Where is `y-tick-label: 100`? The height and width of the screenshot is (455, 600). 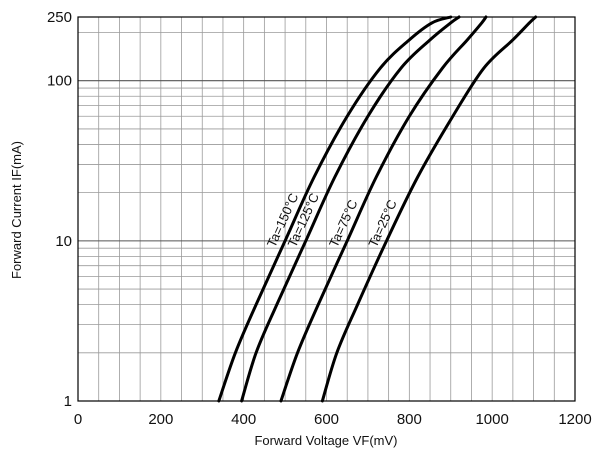
y-tick-label: 100 is located at coordinates (59, 81).